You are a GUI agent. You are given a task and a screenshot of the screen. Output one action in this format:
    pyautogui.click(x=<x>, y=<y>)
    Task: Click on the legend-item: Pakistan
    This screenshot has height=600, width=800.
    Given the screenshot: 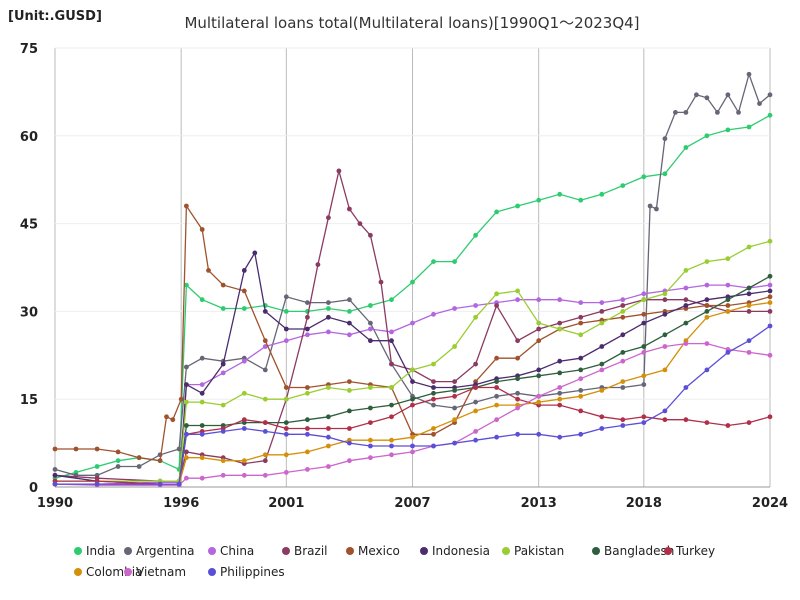 What is the action you would take?
    pyautogui.click(x=533, y=551)
    